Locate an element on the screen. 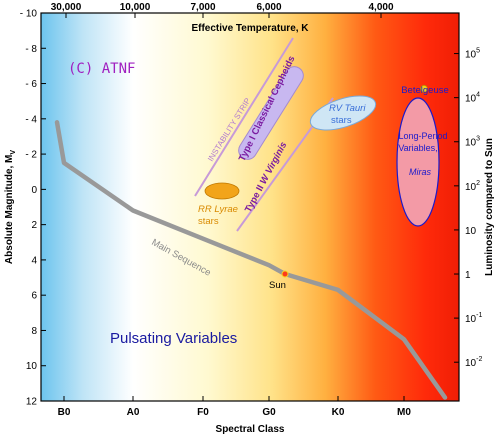 The height and width of the screenshot is (437, 500). betelgeuse-marker is located at coordinates (424, 88).